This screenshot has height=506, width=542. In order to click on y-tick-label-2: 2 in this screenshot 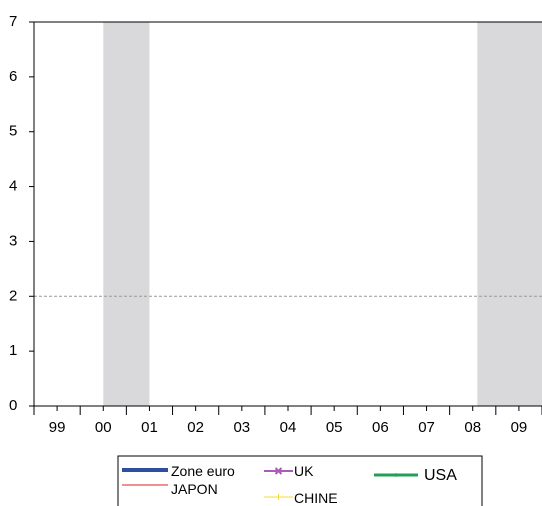, I will do `click(13, 295)`.